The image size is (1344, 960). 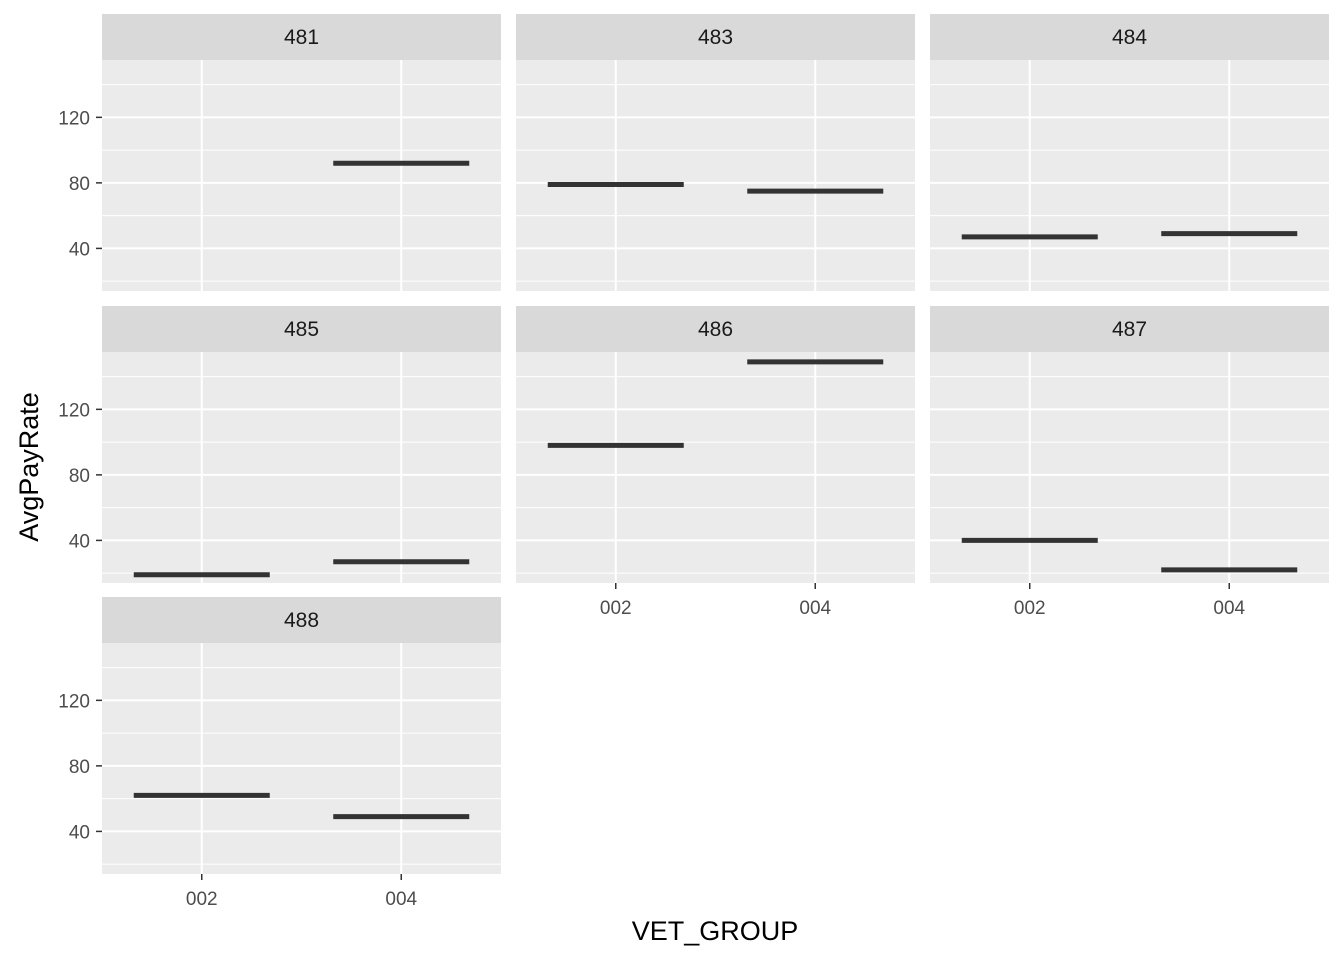 I want to click on facet-panel-483: 483, so click(x=715, y=152).